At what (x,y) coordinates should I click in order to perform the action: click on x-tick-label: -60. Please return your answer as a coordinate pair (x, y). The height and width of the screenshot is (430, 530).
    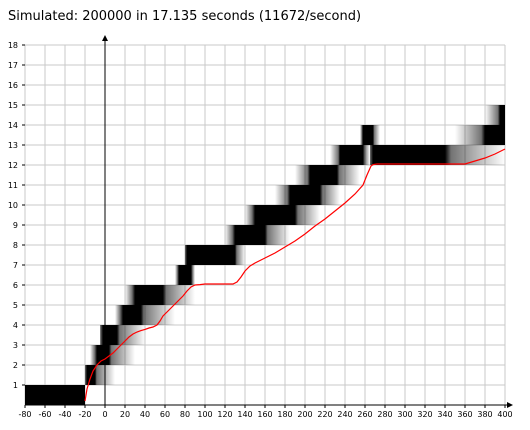
    Looking at the image, I should click on (44, 414).